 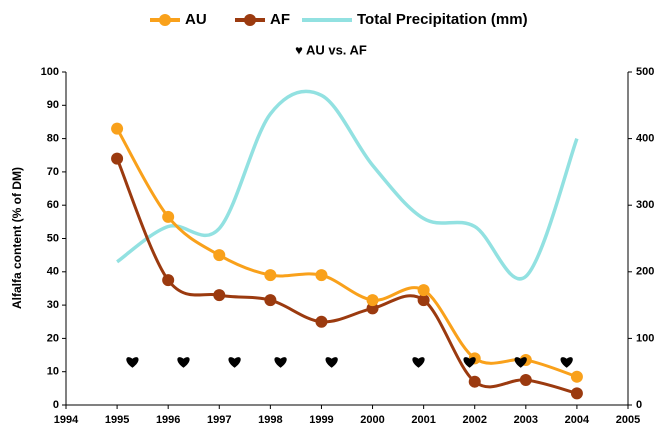 I want to click on y-axis-title: Alfalfa content (% of DM), so click(x=17, y=238).